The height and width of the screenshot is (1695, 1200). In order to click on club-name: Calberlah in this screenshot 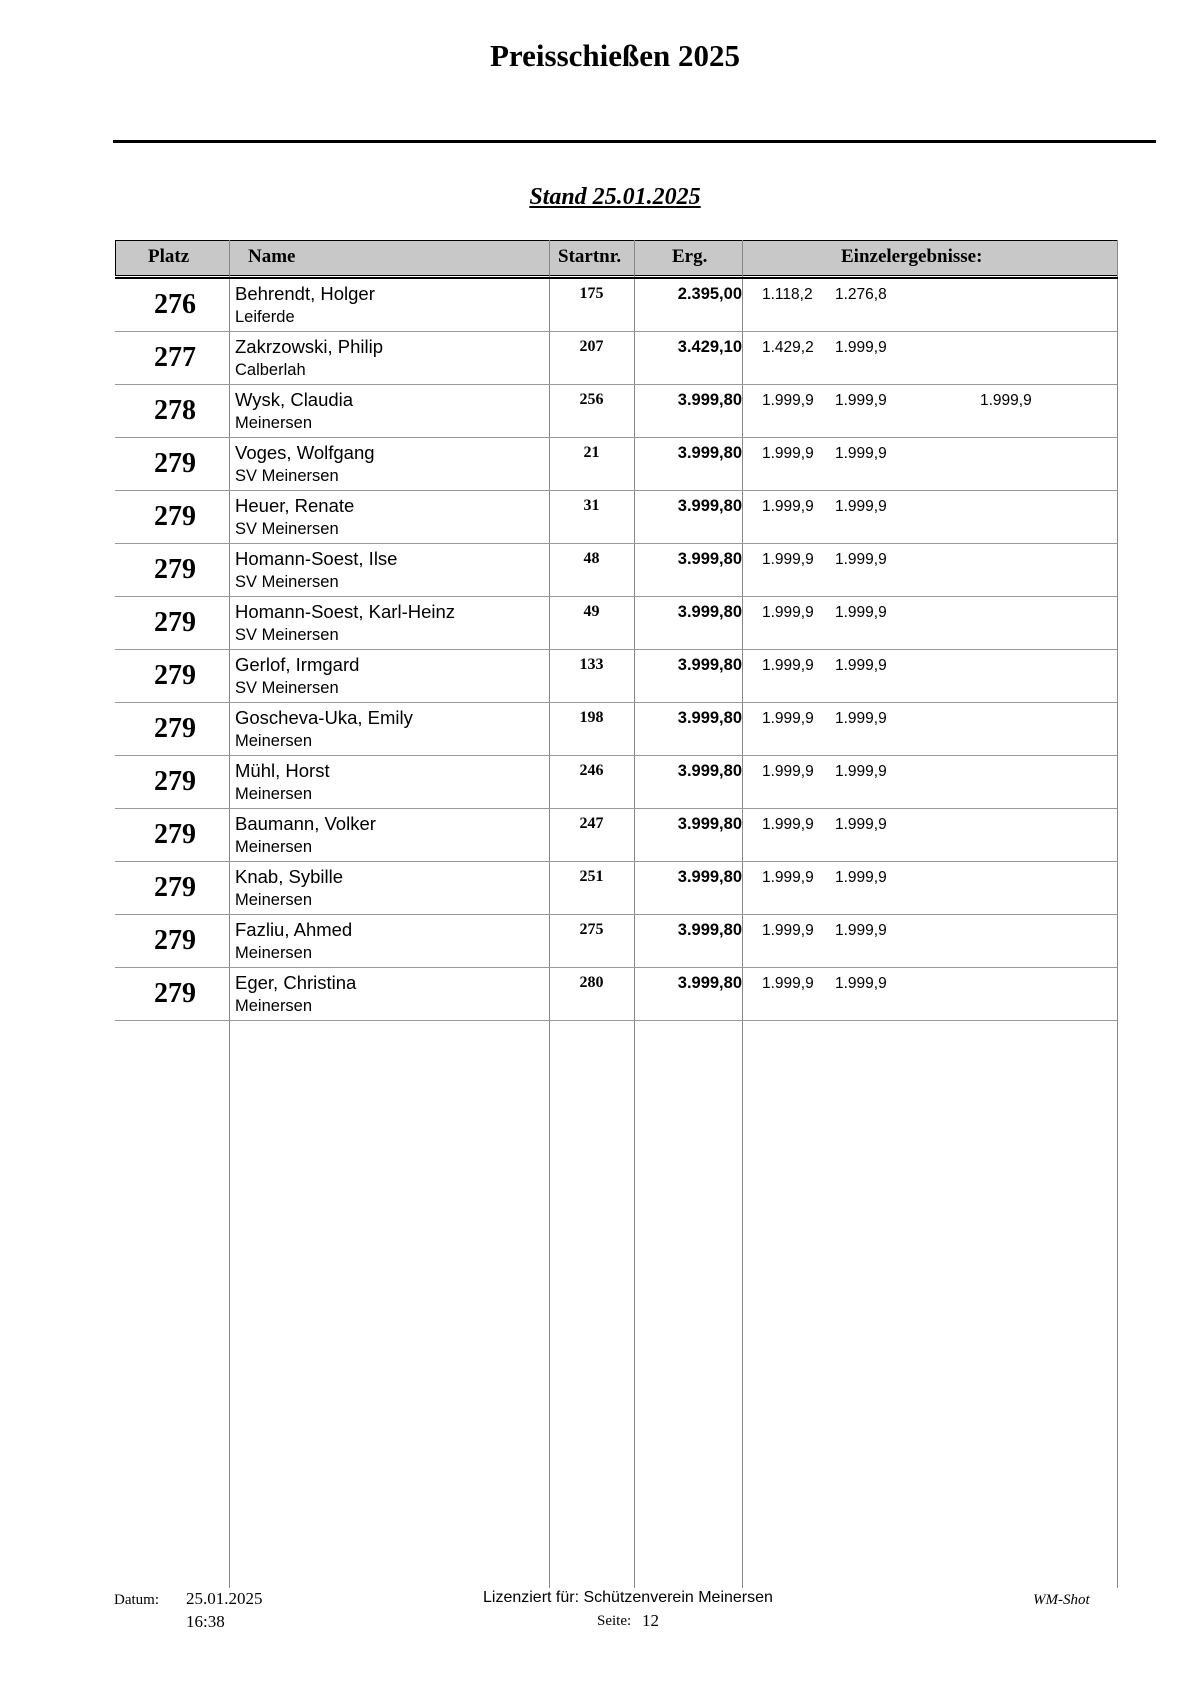, I will do `click(270, 370)`.